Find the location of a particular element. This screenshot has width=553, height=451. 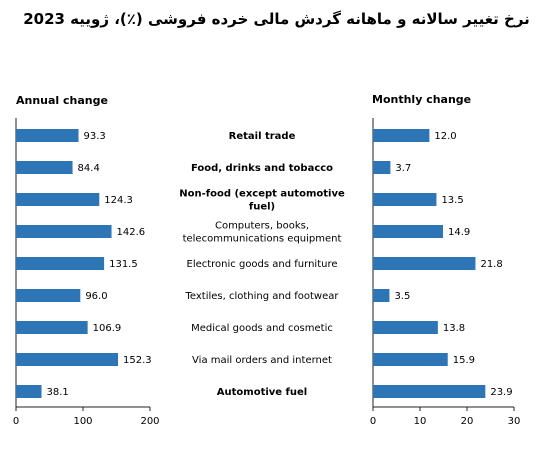

monthly-x-tick-label: 20 is located at coordinates (467, 421).